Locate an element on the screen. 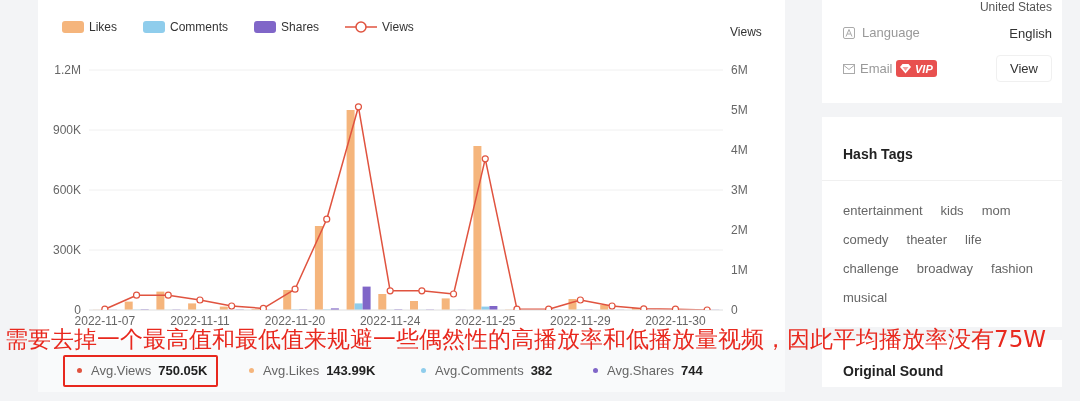  y2-tick-label: 4M is located at coordinates (739, 150).